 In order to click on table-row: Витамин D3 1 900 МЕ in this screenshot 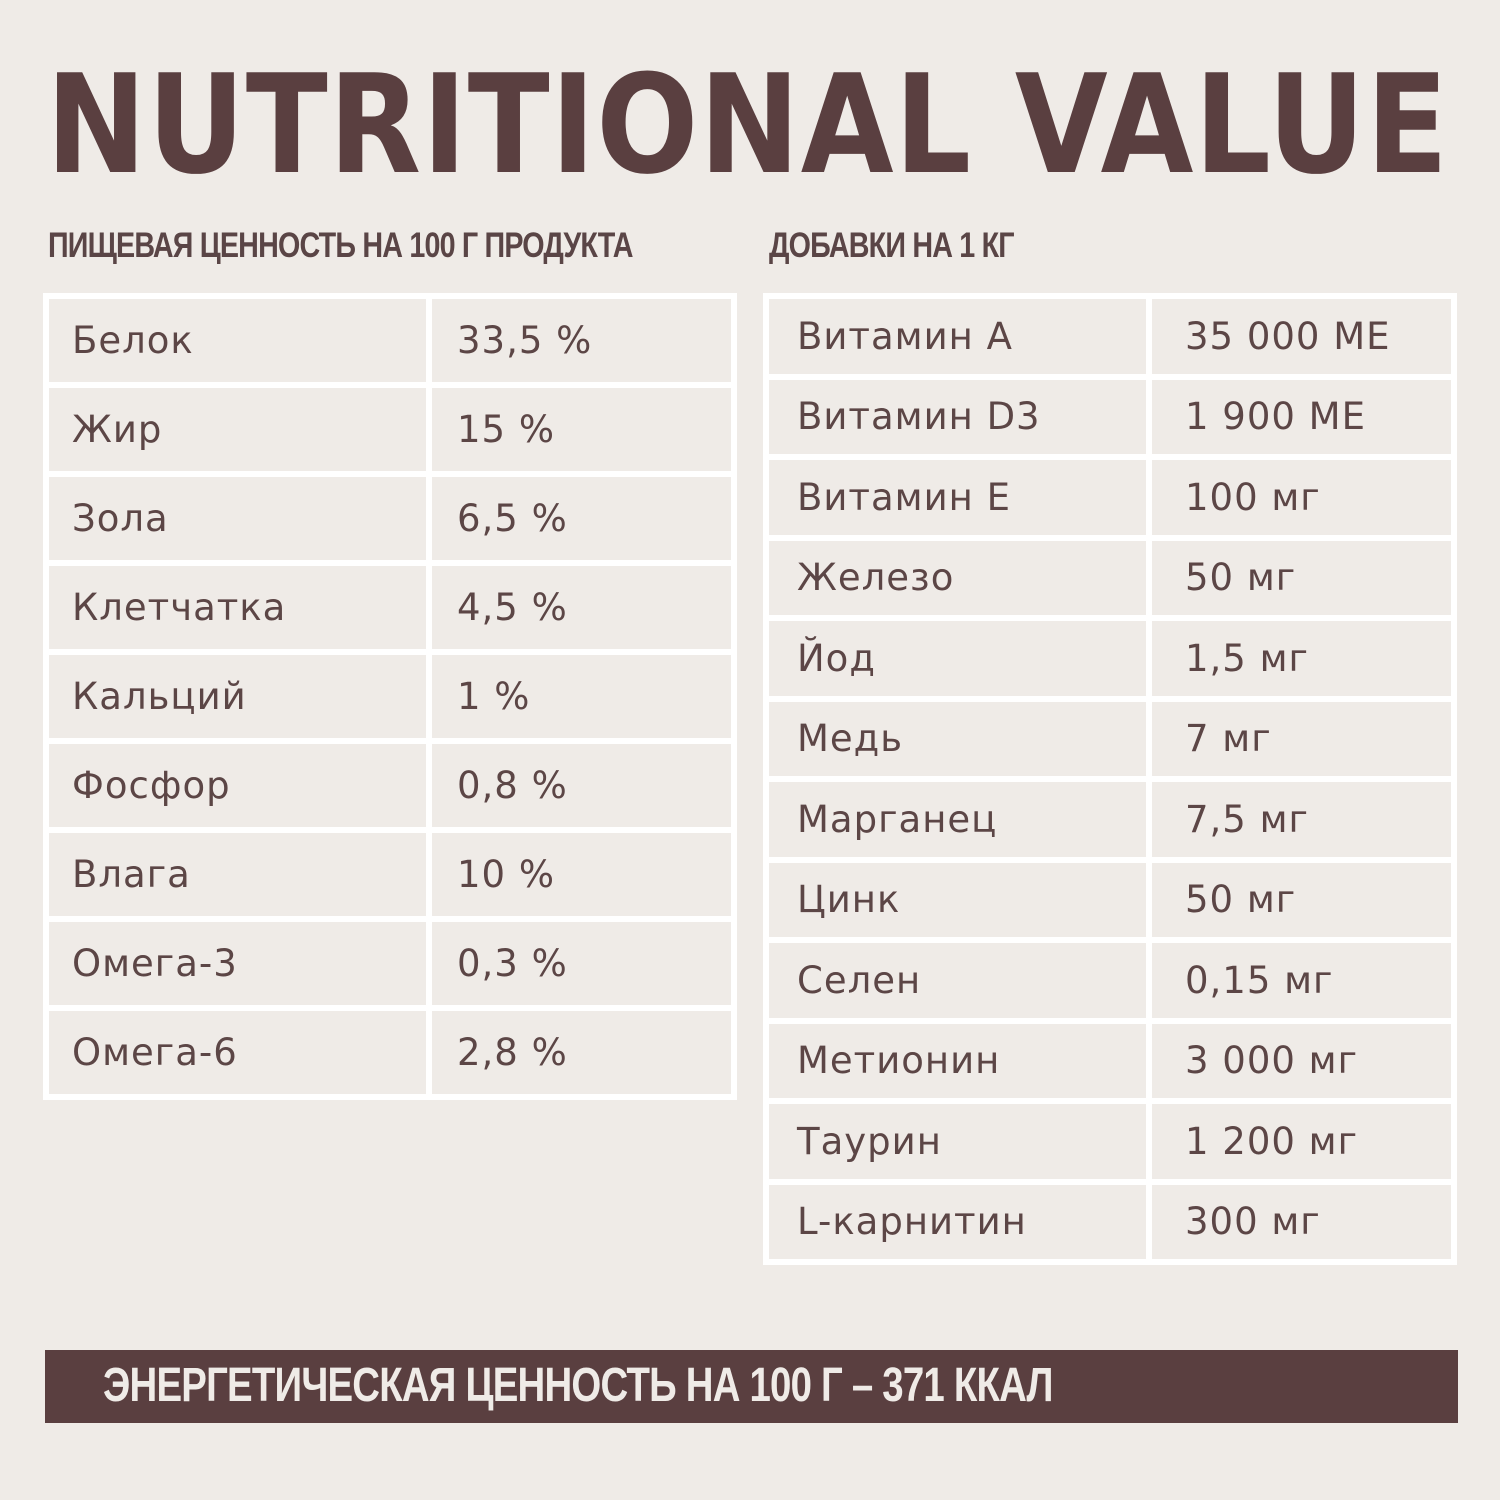, I will do `click(1110, 416)`.